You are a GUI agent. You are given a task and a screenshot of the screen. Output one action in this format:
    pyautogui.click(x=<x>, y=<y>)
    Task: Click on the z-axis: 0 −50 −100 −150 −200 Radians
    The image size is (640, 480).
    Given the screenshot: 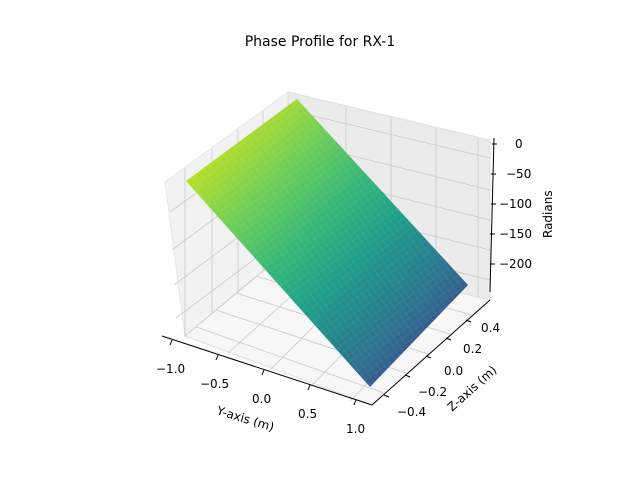 What is the action you would take?
    pyautogui.click(x=522, y=215)
    